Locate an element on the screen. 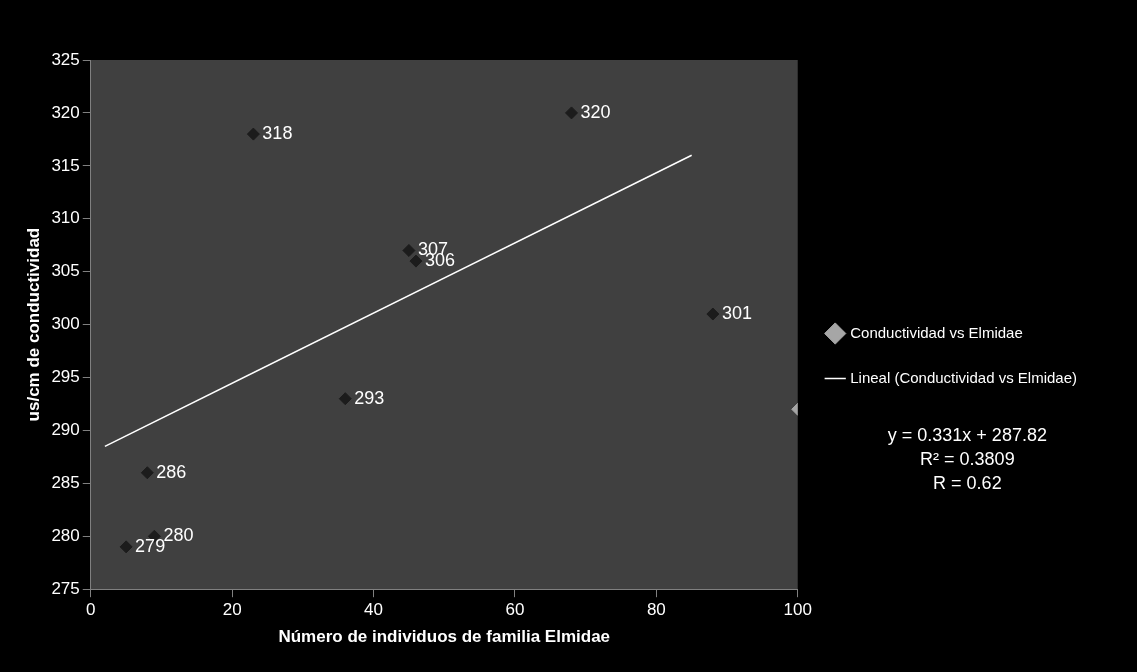  y-tick-label: 325 is located at coordinates (65, 59).